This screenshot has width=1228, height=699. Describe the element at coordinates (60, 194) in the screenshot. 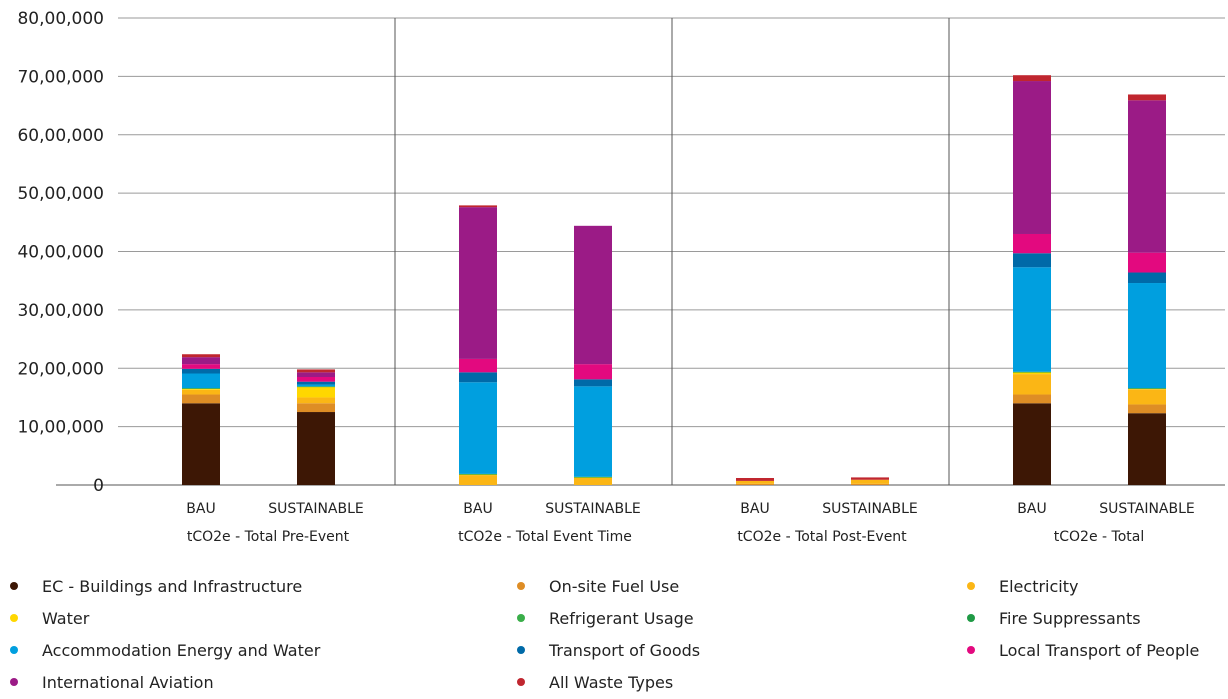

I see `y-tick-label: 50,00,000` at that location.